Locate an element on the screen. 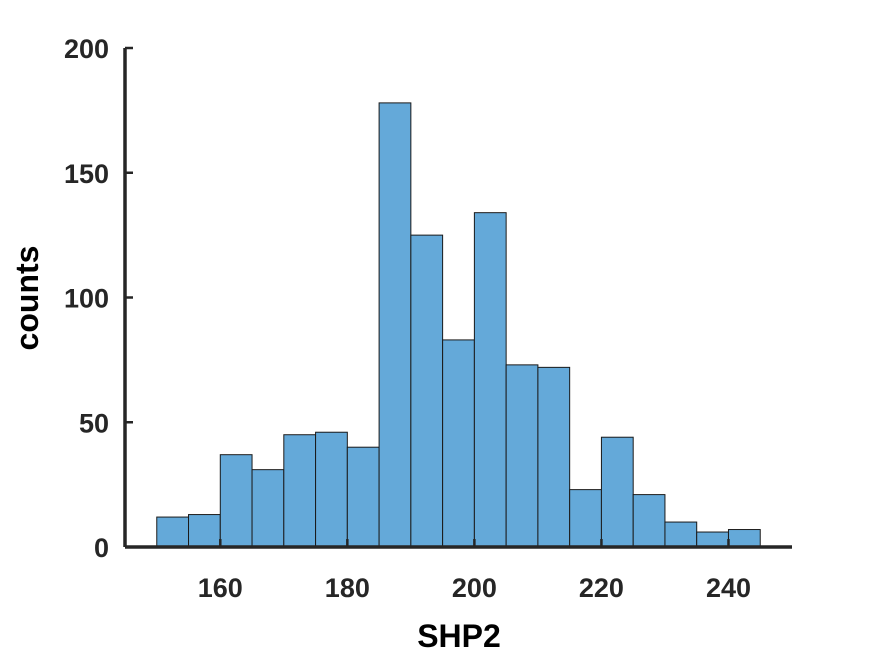 The height and width of the screenshot is (656, 875). y-tick-label: 150 is located at coordinates (86, 174).